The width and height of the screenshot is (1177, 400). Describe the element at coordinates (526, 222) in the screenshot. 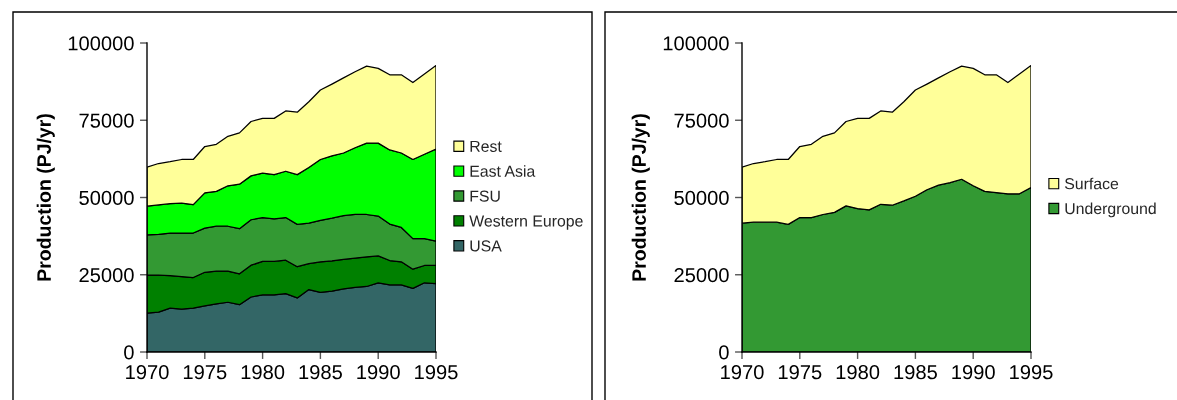

I see `legend-label: Western Europe` at that location.